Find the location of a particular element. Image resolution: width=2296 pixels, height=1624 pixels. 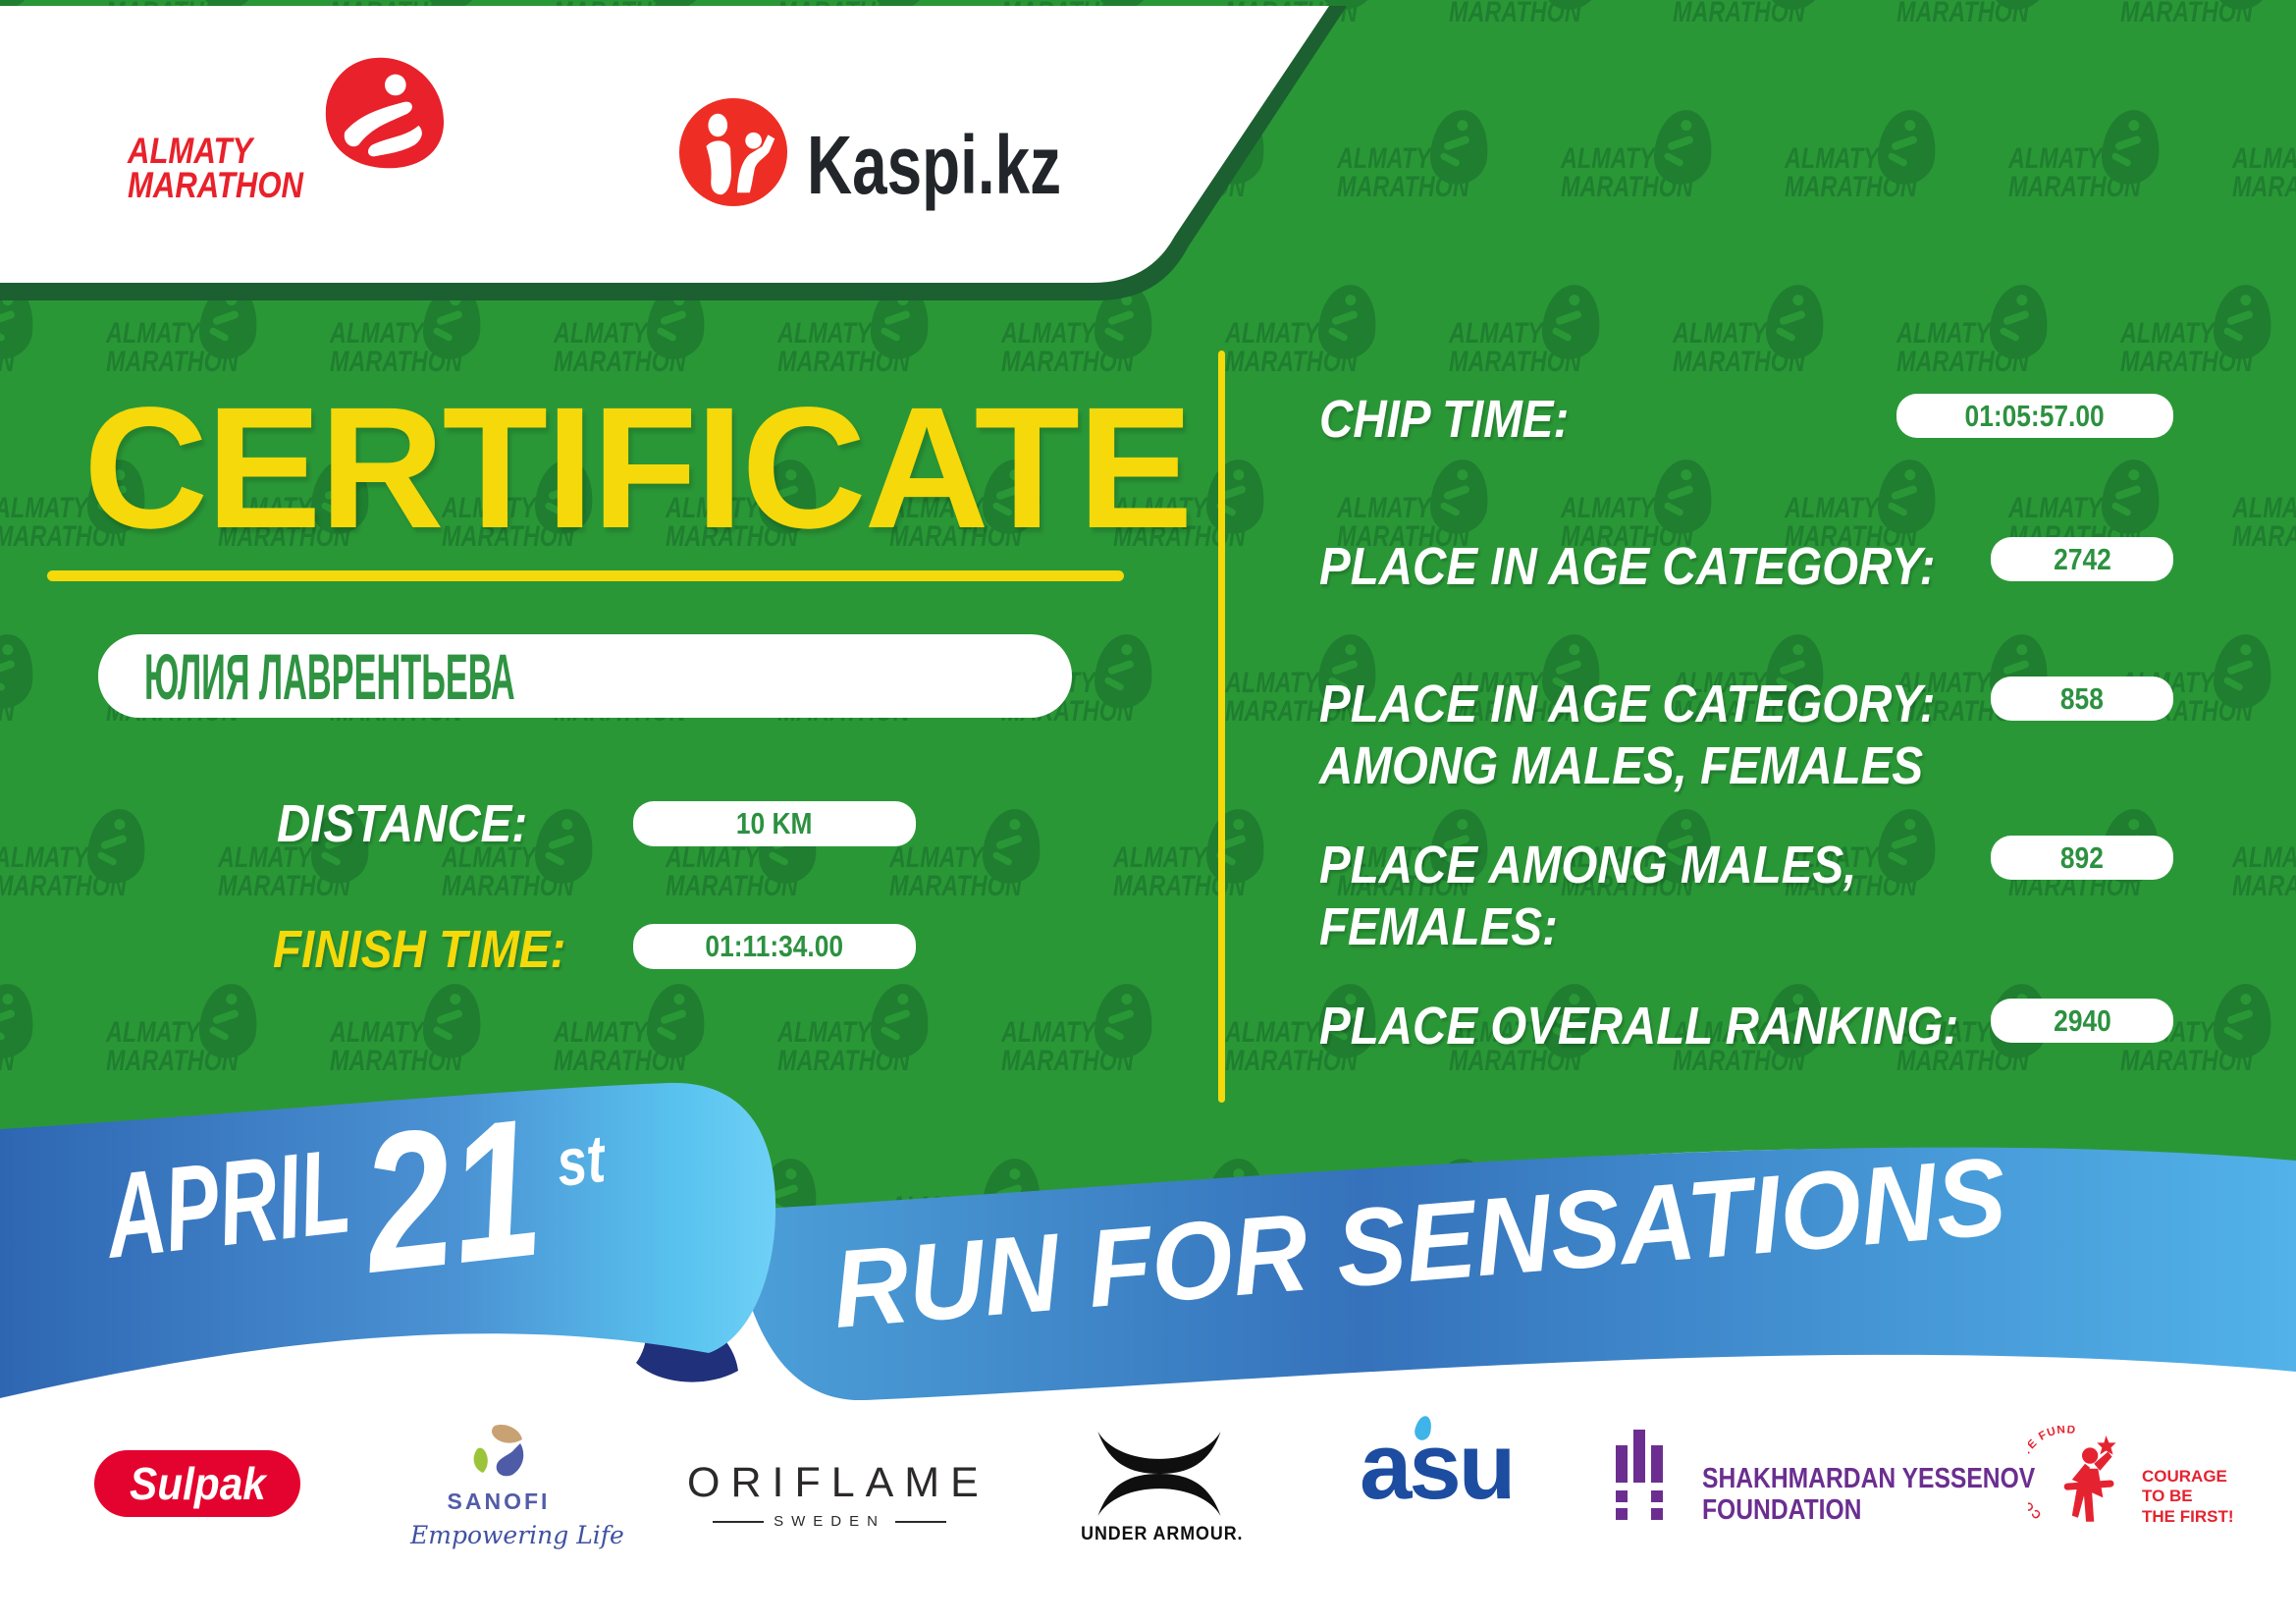

sulpak-label: Sulpak is located at coordinates (197, 1483).